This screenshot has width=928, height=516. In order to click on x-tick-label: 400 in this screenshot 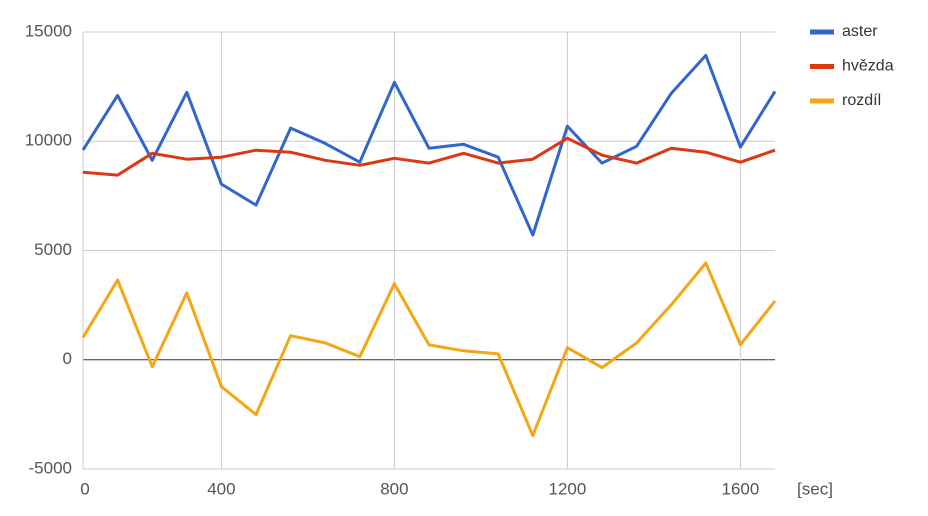, I will do `click(221, 488)`.